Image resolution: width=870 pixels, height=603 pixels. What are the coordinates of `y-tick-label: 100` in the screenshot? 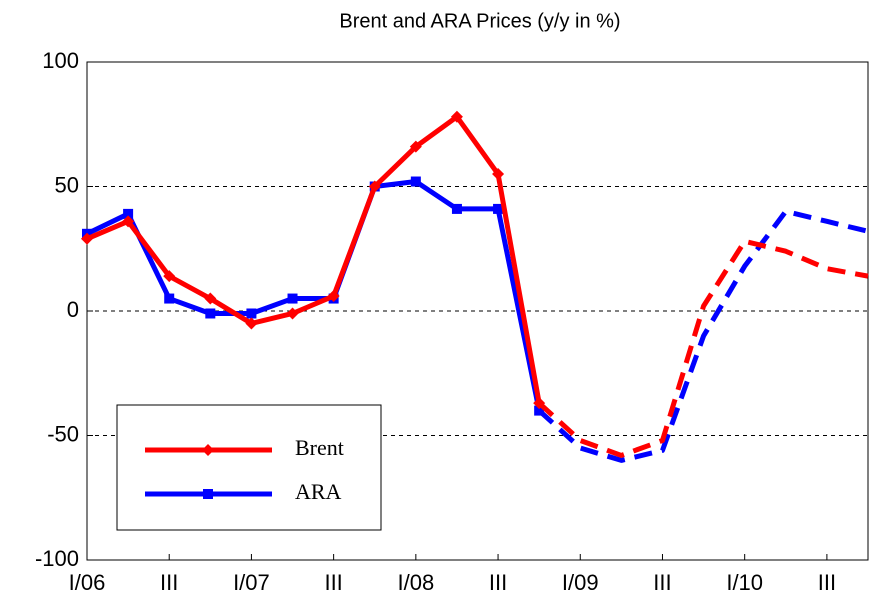 It's located at (60, 60).